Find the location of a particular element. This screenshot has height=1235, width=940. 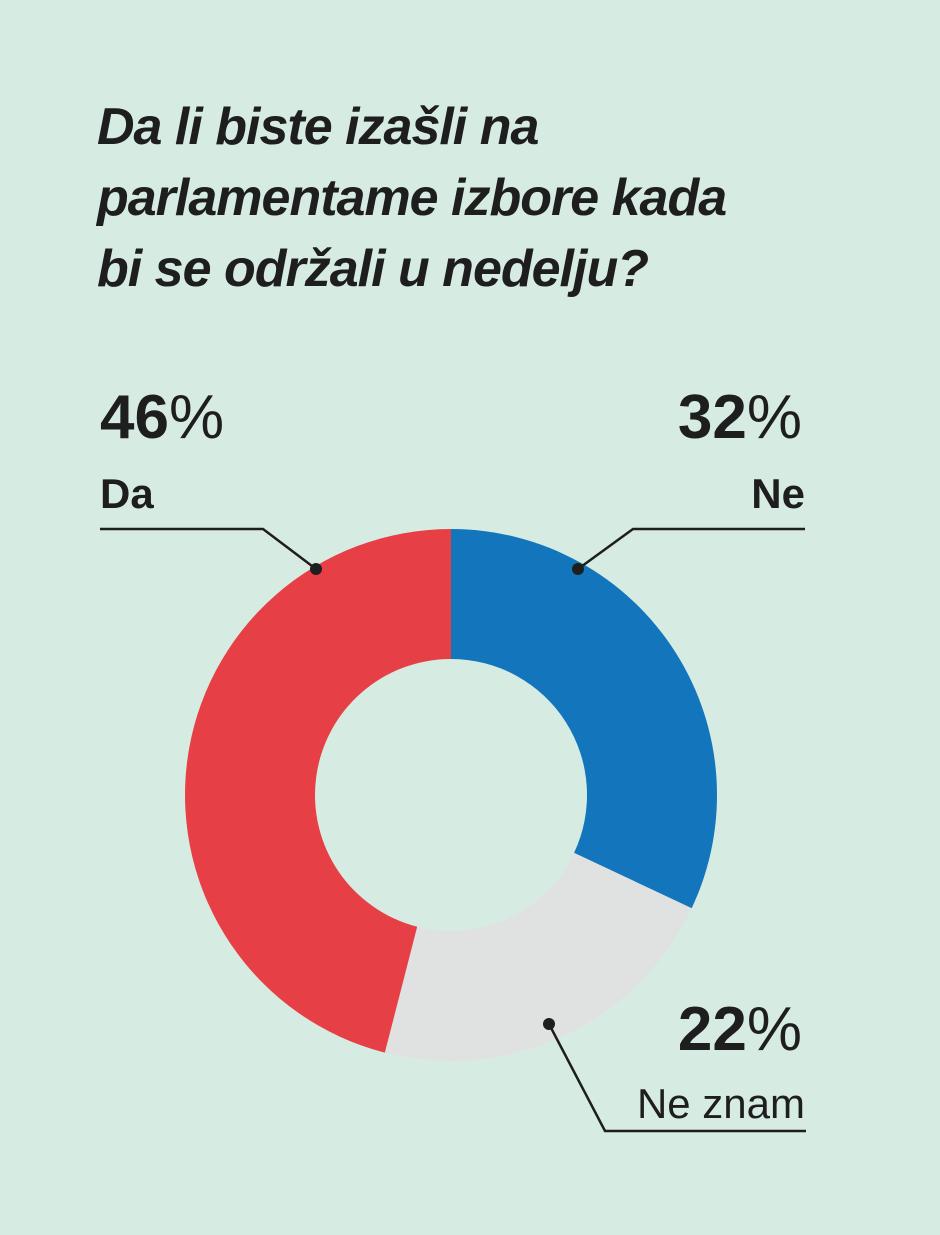

title-line-2: parlamentame izbore kada is located at coordinates (412, 198).